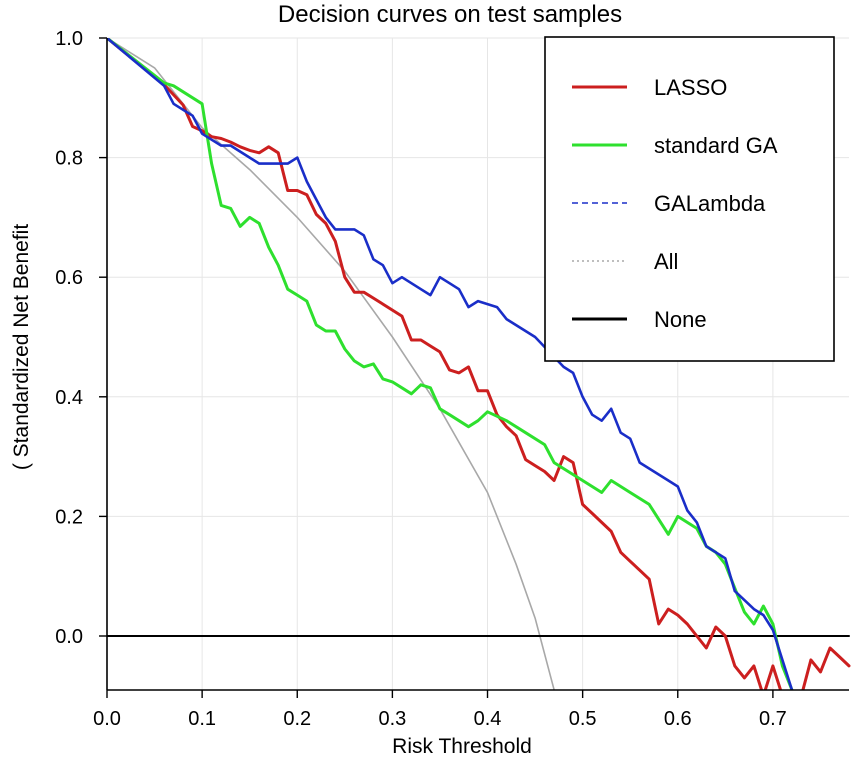 The width and height of the screenshot is (851, 757). Describe the element at coordinates (716, 145) in the screenshot. I see `legend-label: standard GA` at that location.